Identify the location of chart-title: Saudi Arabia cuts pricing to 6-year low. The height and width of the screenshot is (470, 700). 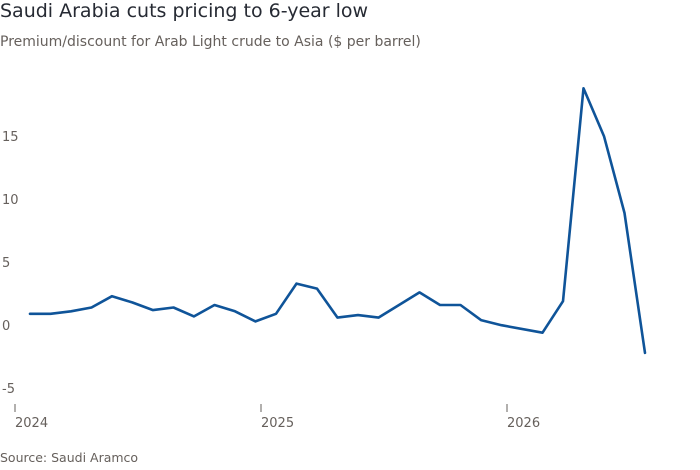
(184, 11).